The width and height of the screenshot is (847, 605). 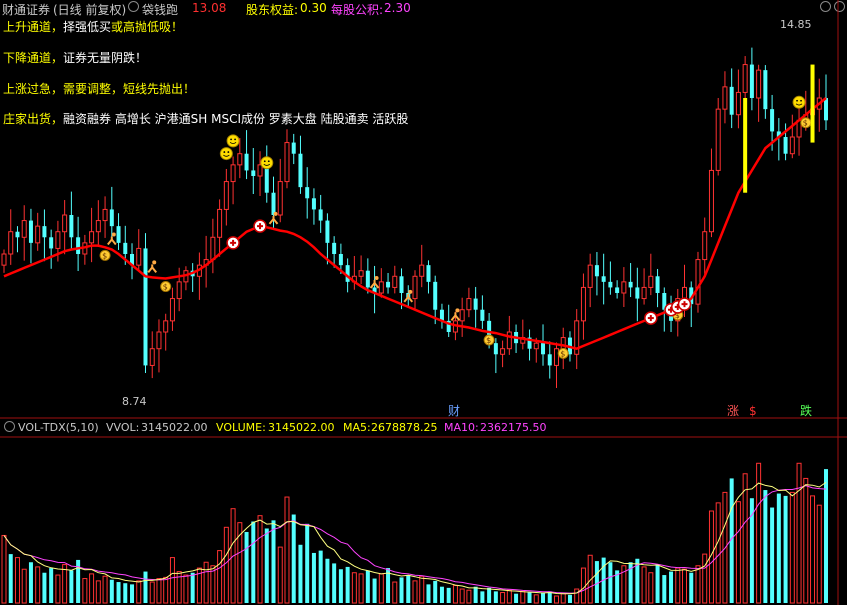 I want to click on smiley-icon, so click(x=233, y=141).